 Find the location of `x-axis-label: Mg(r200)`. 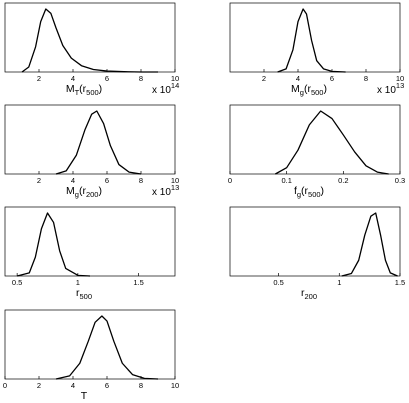

x-axis-label: Mg(r200) is located at coordinates (84, 192).